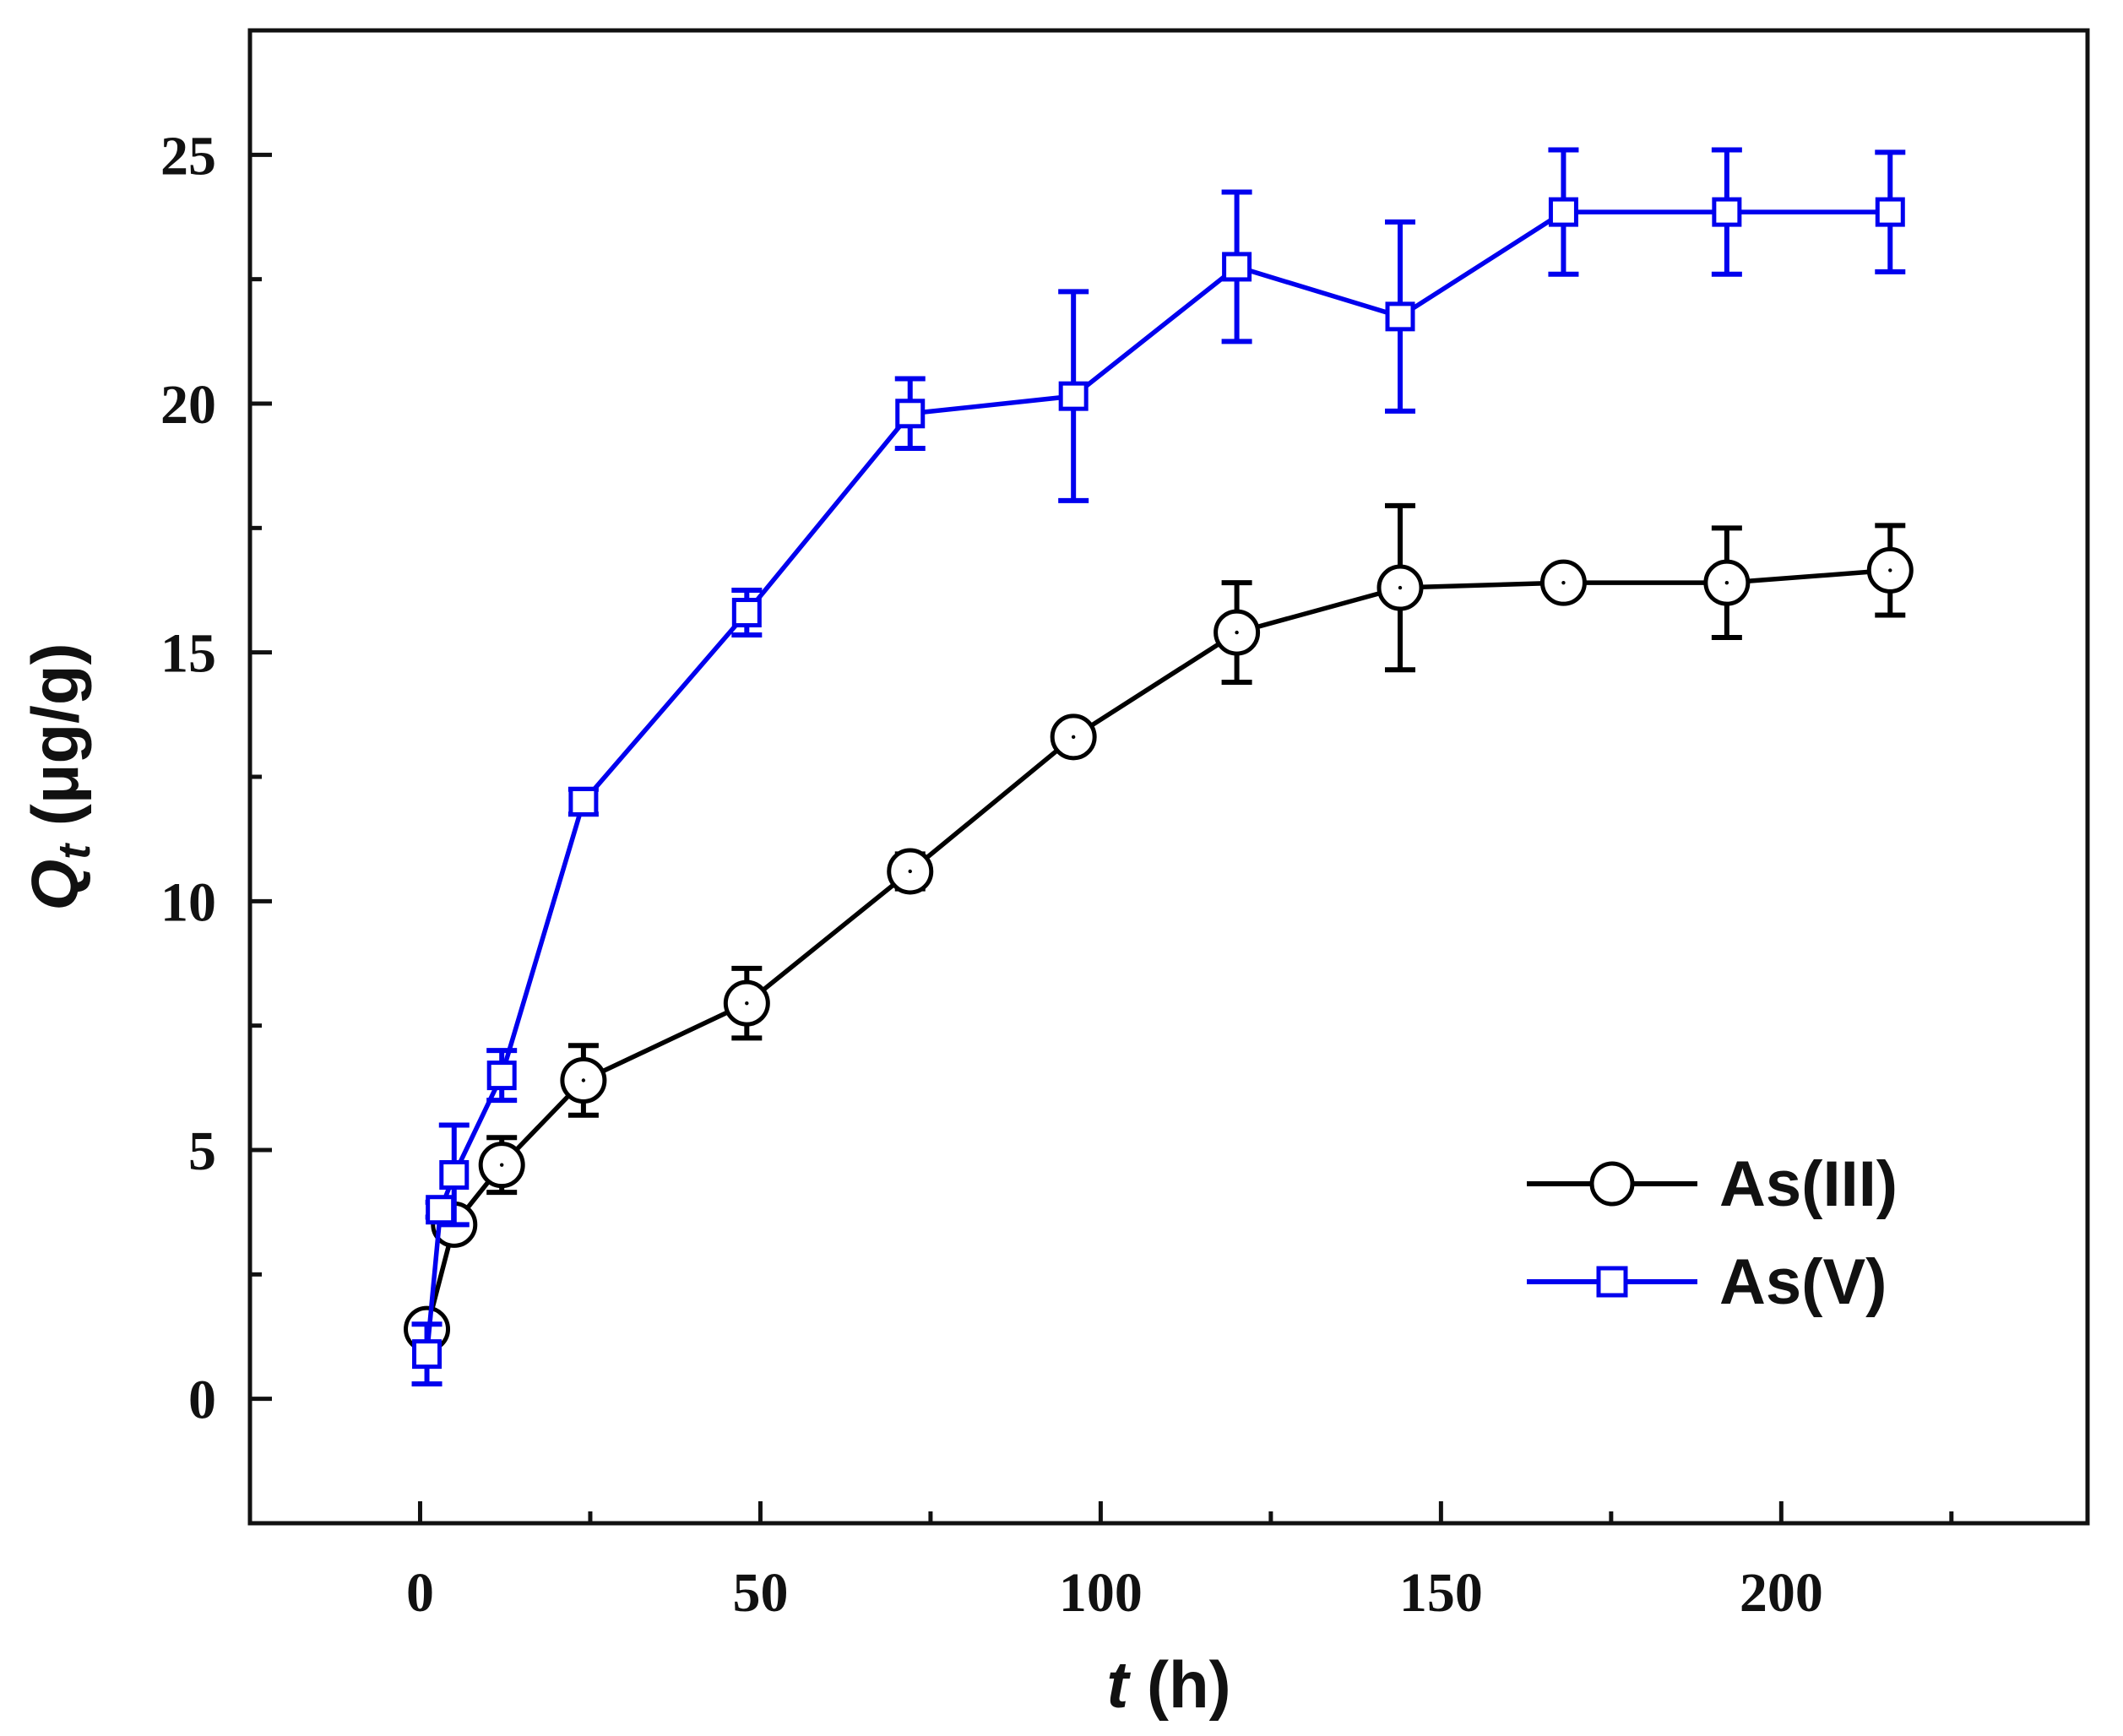 The image size is (2123, 1736). I want to click on y-axis-title: Qt (μg/g), so click(59, 777).